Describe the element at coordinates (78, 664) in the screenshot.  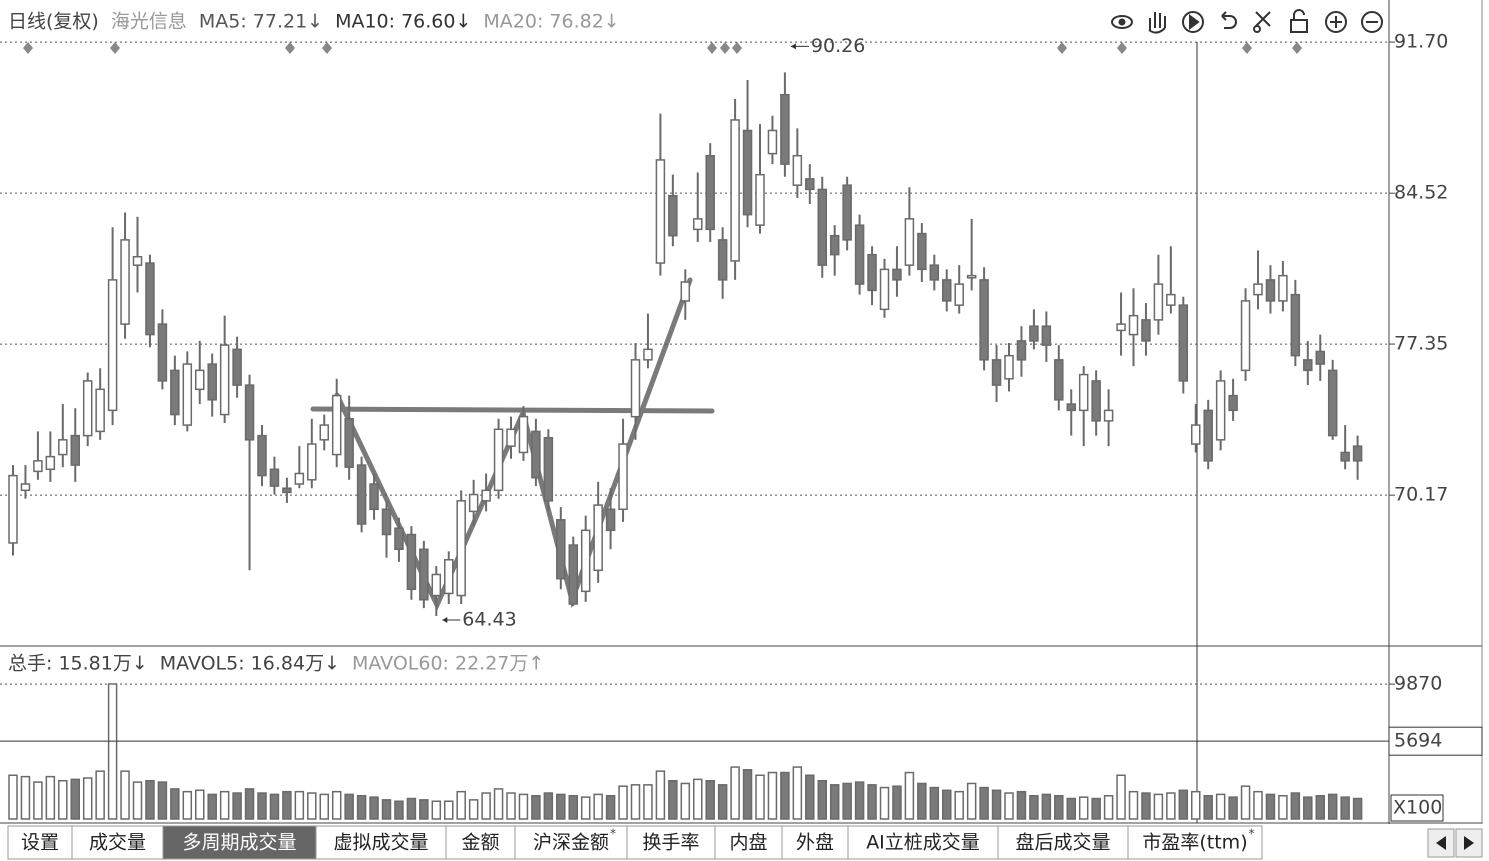
I see `header-text: 总手: 15.81万↓` at that location.